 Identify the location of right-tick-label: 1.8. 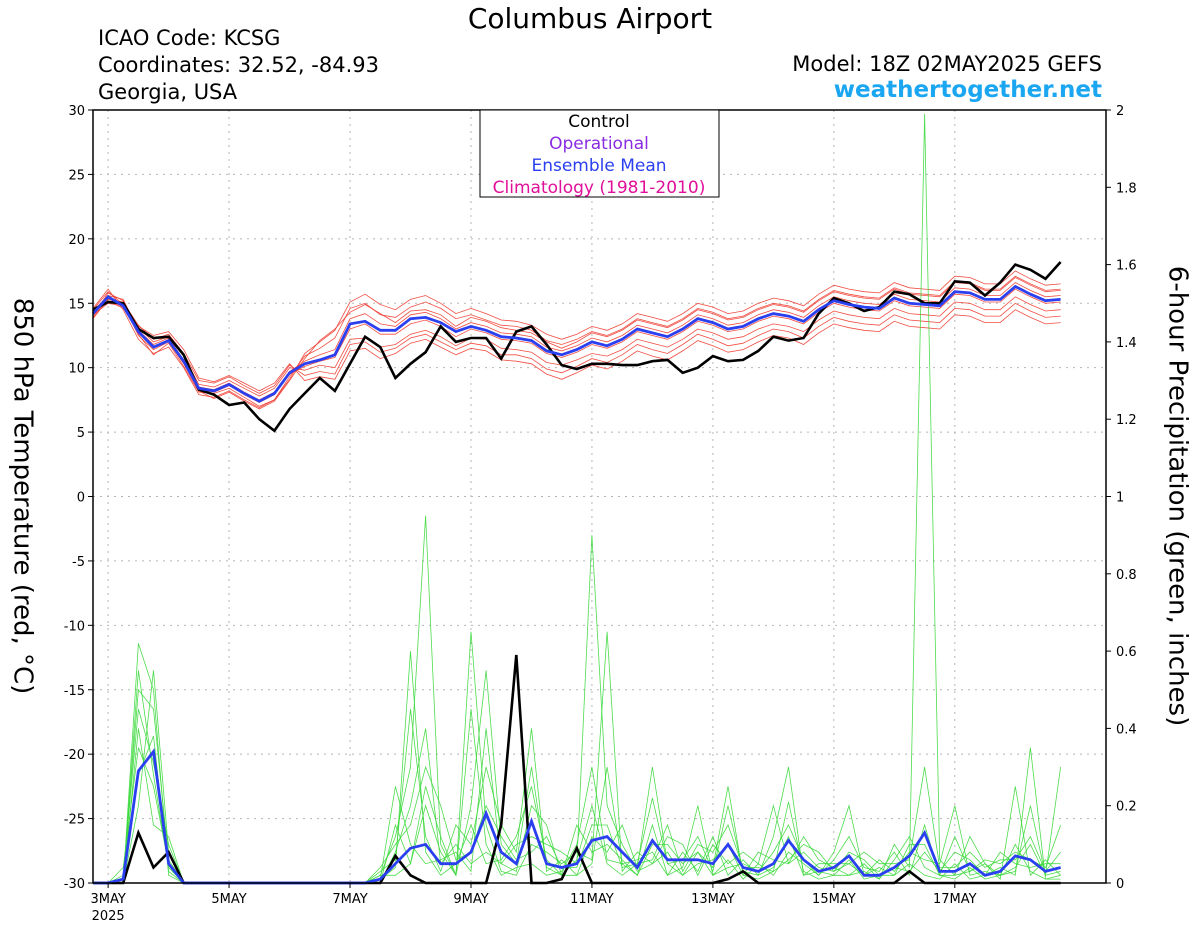
(1126, 188).